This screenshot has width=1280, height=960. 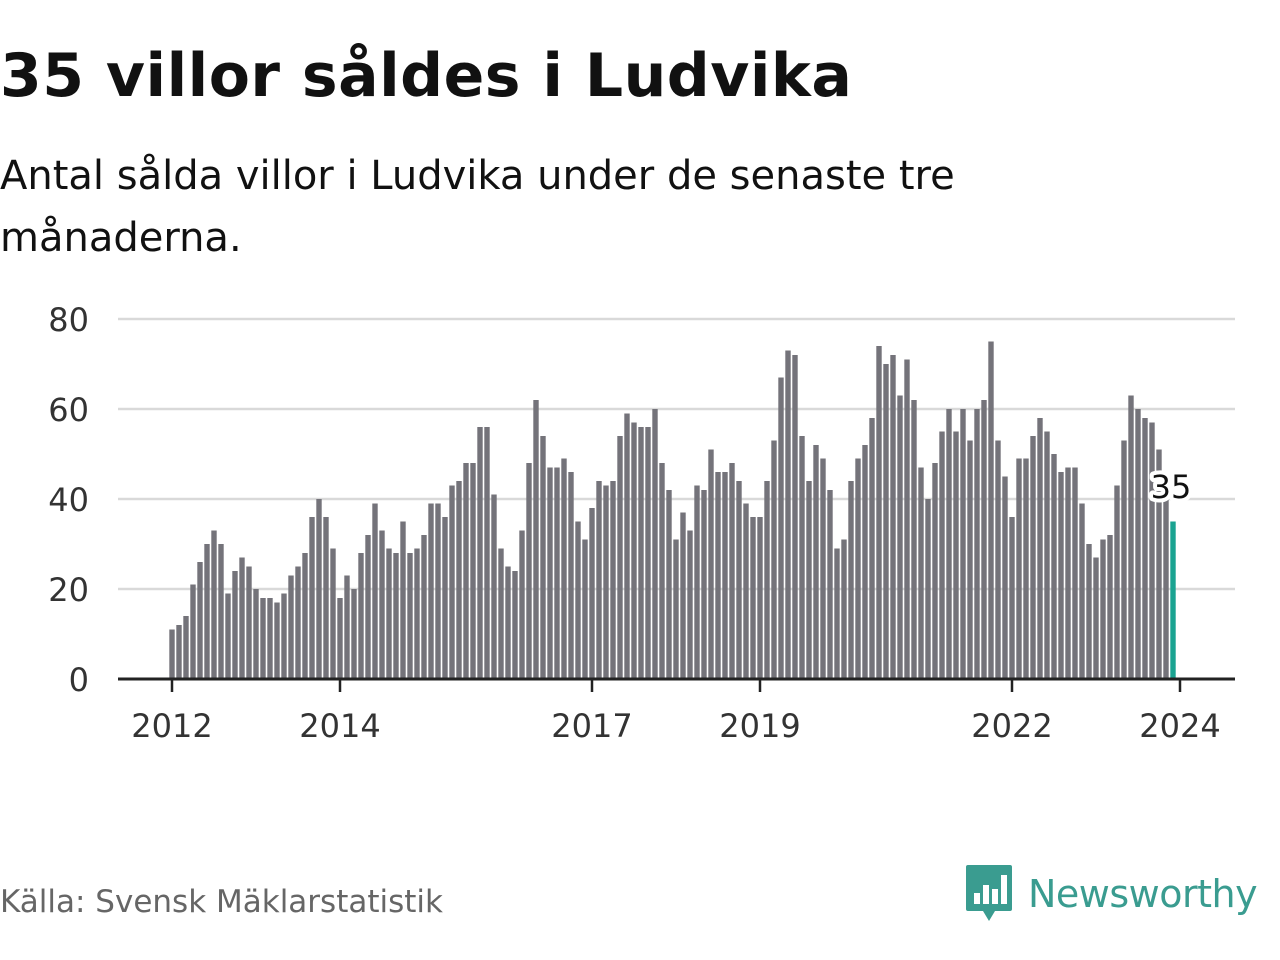 I want to click on x-tick-label: 2019, so click(x=759, y=726).